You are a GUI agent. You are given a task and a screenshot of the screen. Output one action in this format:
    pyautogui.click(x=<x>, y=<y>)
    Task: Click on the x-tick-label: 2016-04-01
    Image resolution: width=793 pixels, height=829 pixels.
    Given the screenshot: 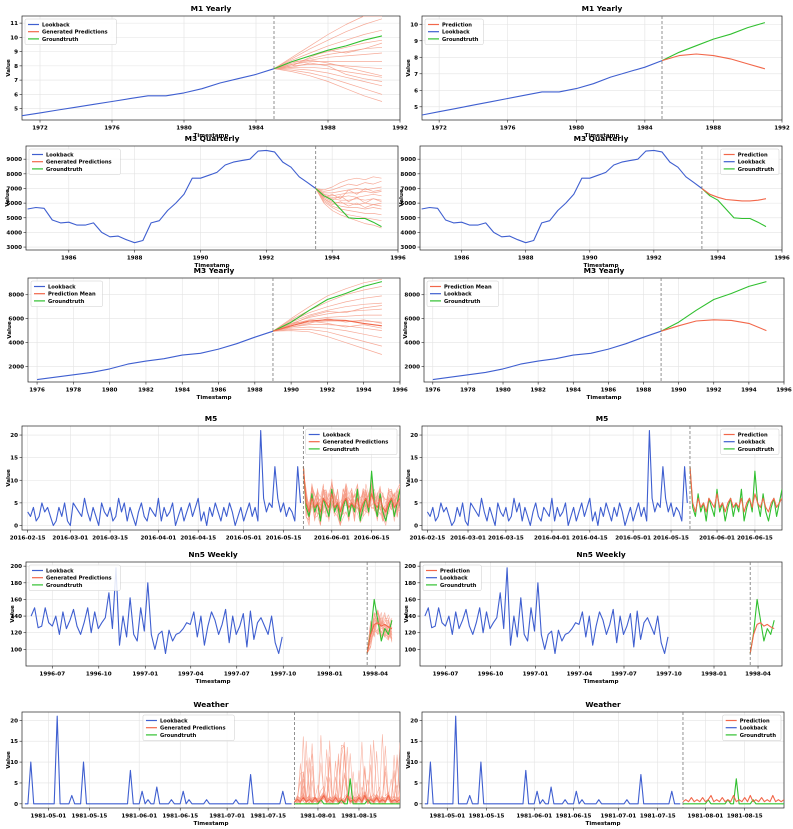 What is the action you would take?
    pyautogui.click(x=159, y=539)
    